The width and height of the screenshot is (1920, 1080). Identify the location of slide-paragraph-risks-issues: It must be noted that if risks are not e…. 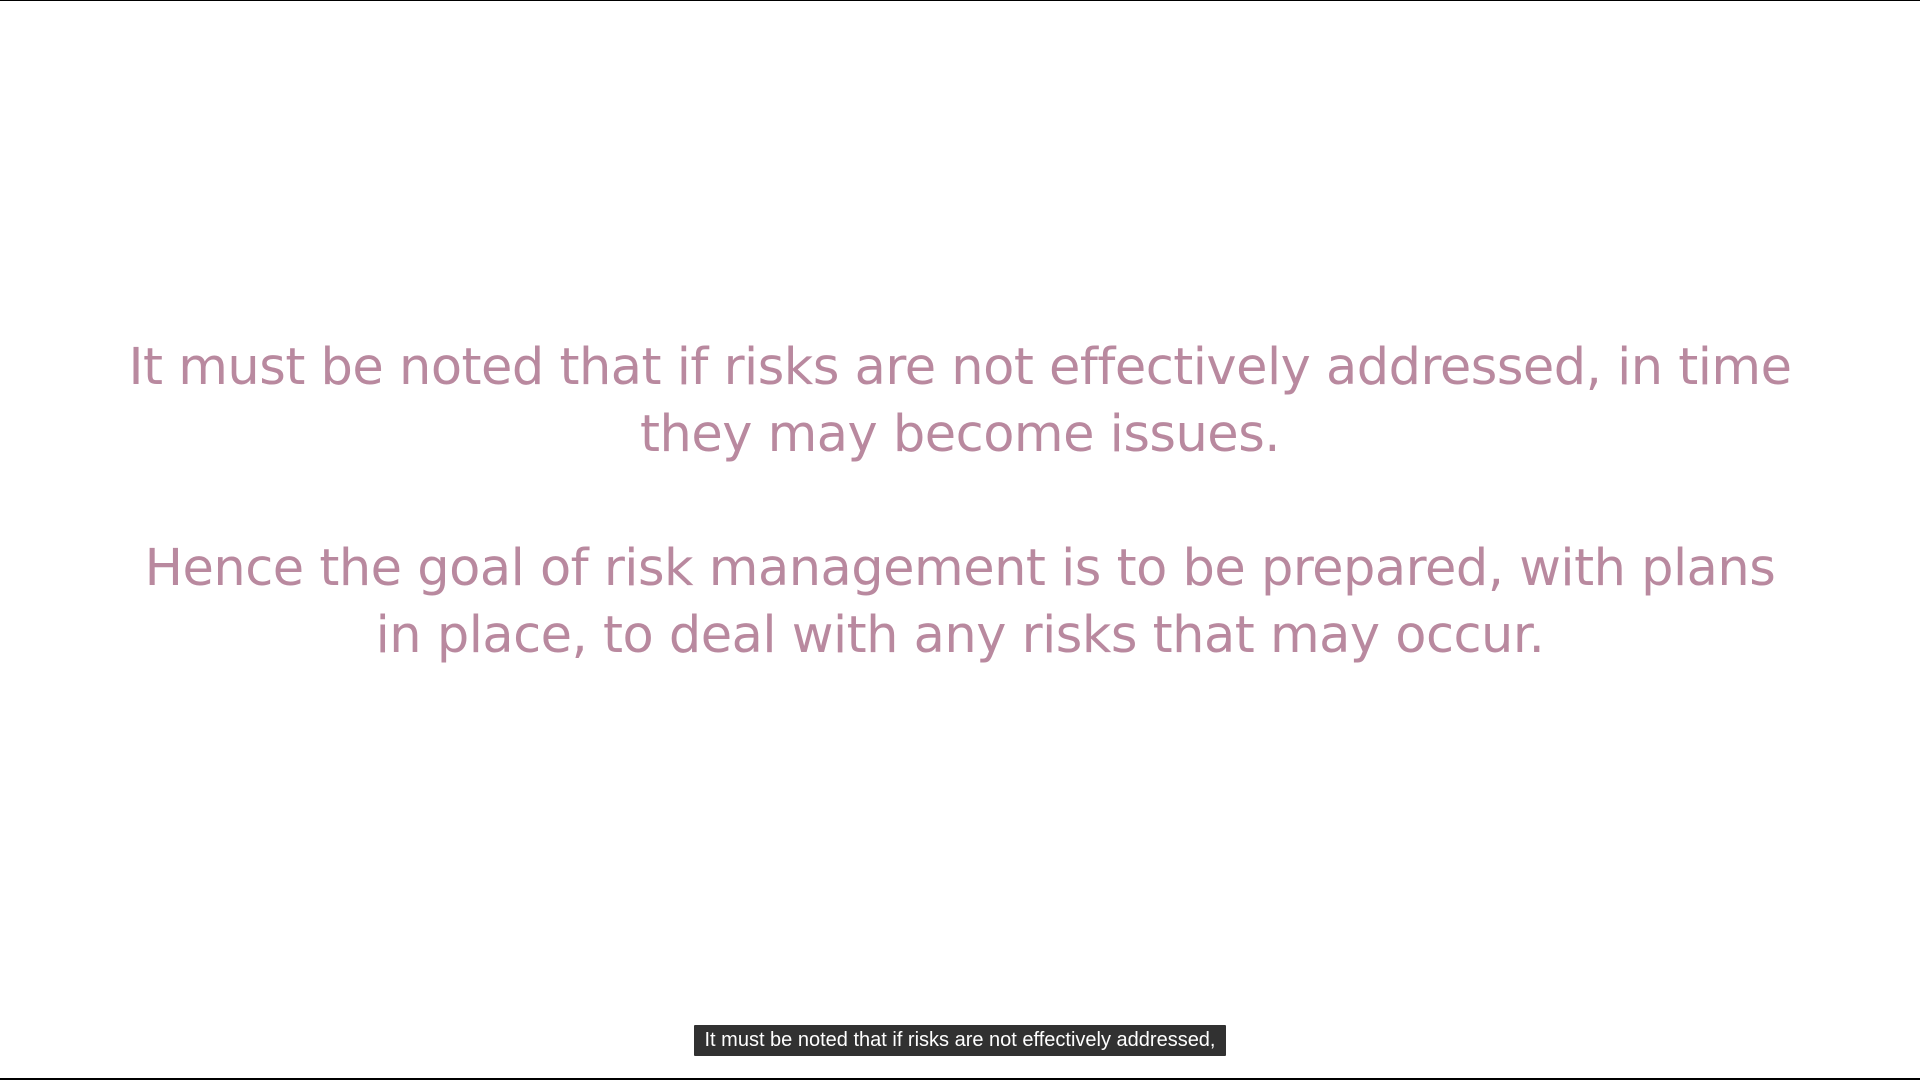
(960, 401).